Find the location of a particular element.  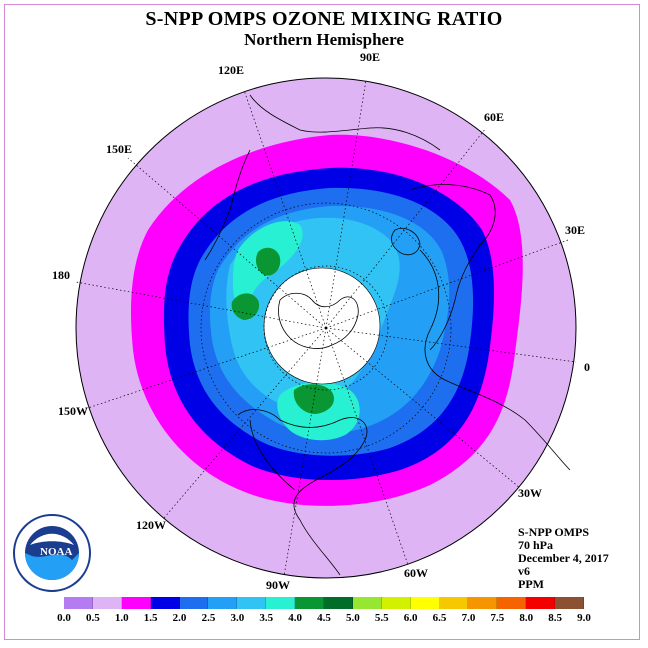

lon-label-90e: 90E is located at coordinates (370, 57).